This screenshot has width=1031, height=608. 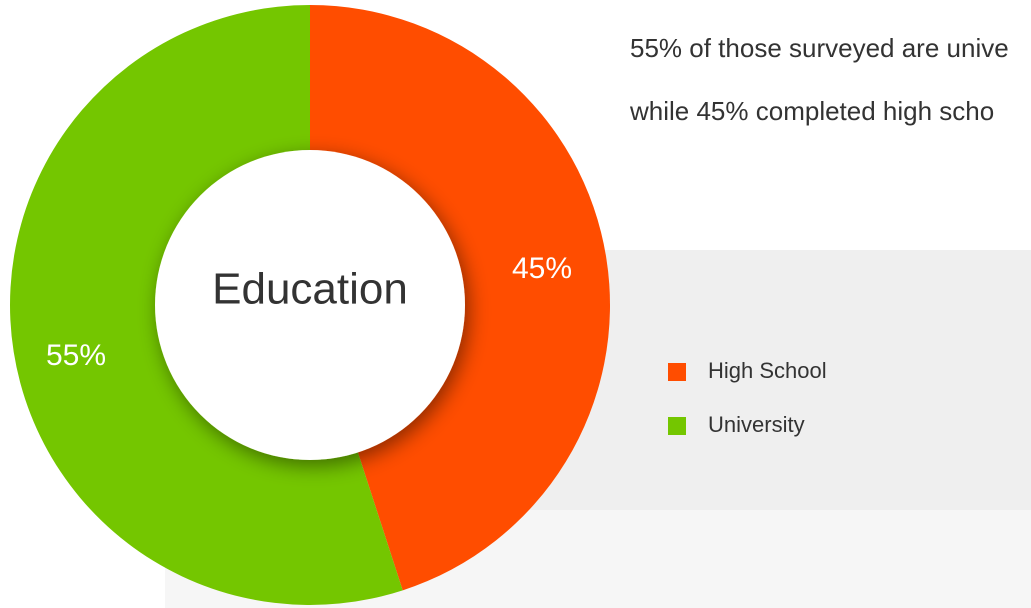 I want to click on data-label: 45%, so click(x=542, y=268).